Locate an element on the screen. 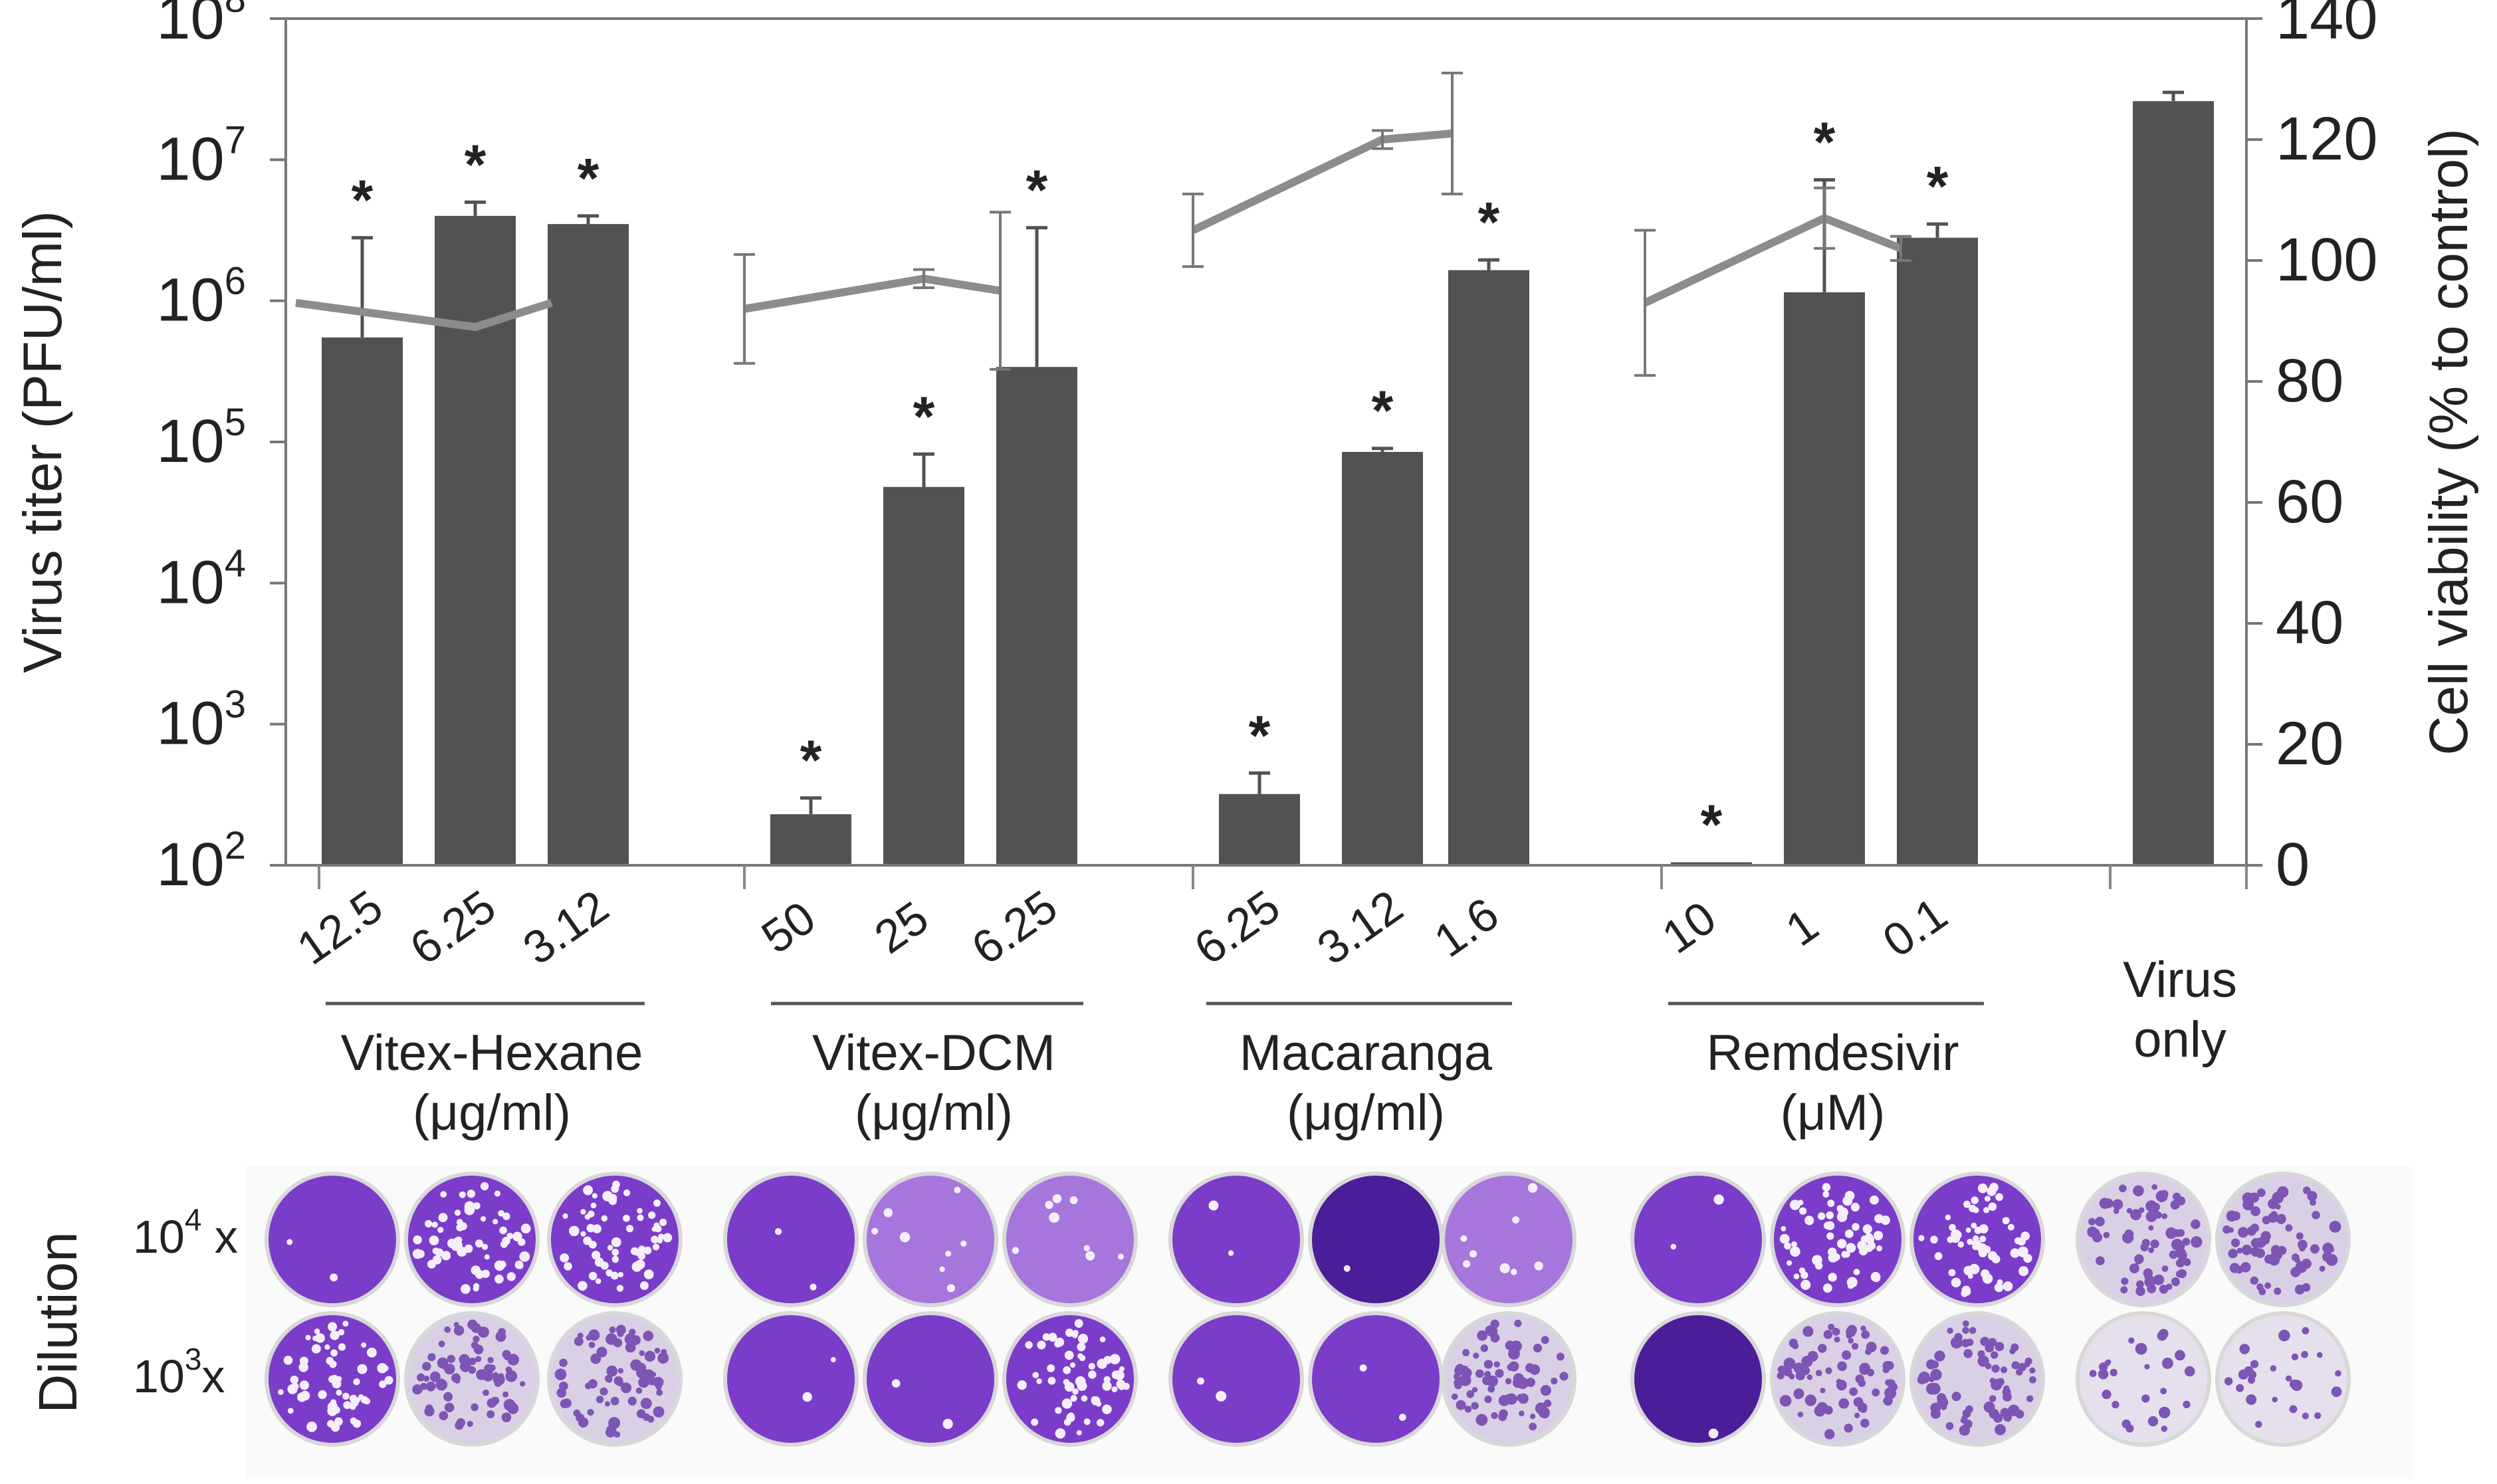  y-left-axis-title: Virus titer (PFU/ml) is located at coordinates (43, 442).